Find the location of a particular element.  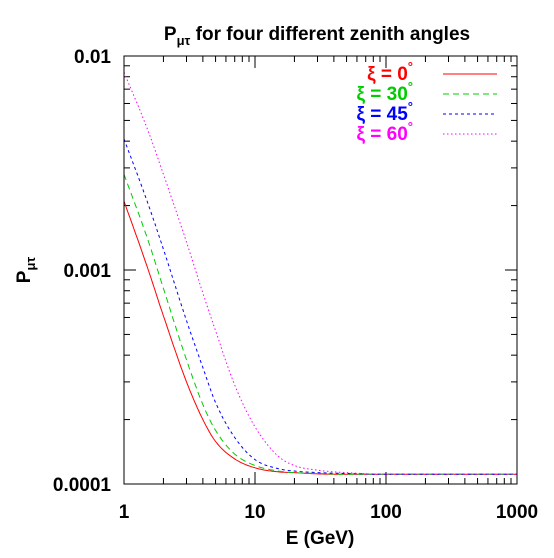

y-tick-label: 0.01 is located at coordinates (92, 57).